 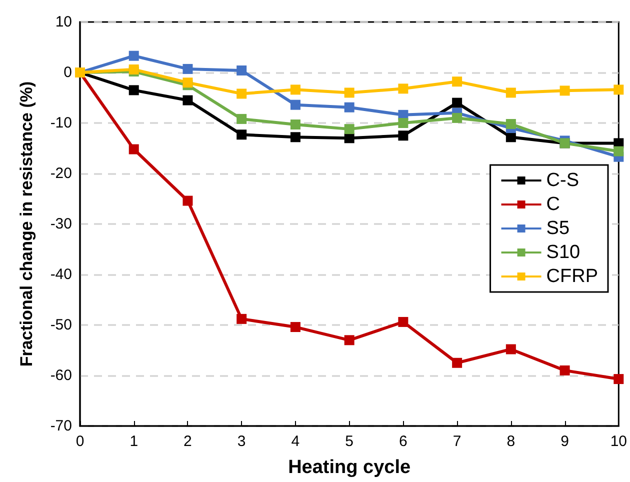 I want to click on x-tick-label: 0, so click(x=80, y=441).